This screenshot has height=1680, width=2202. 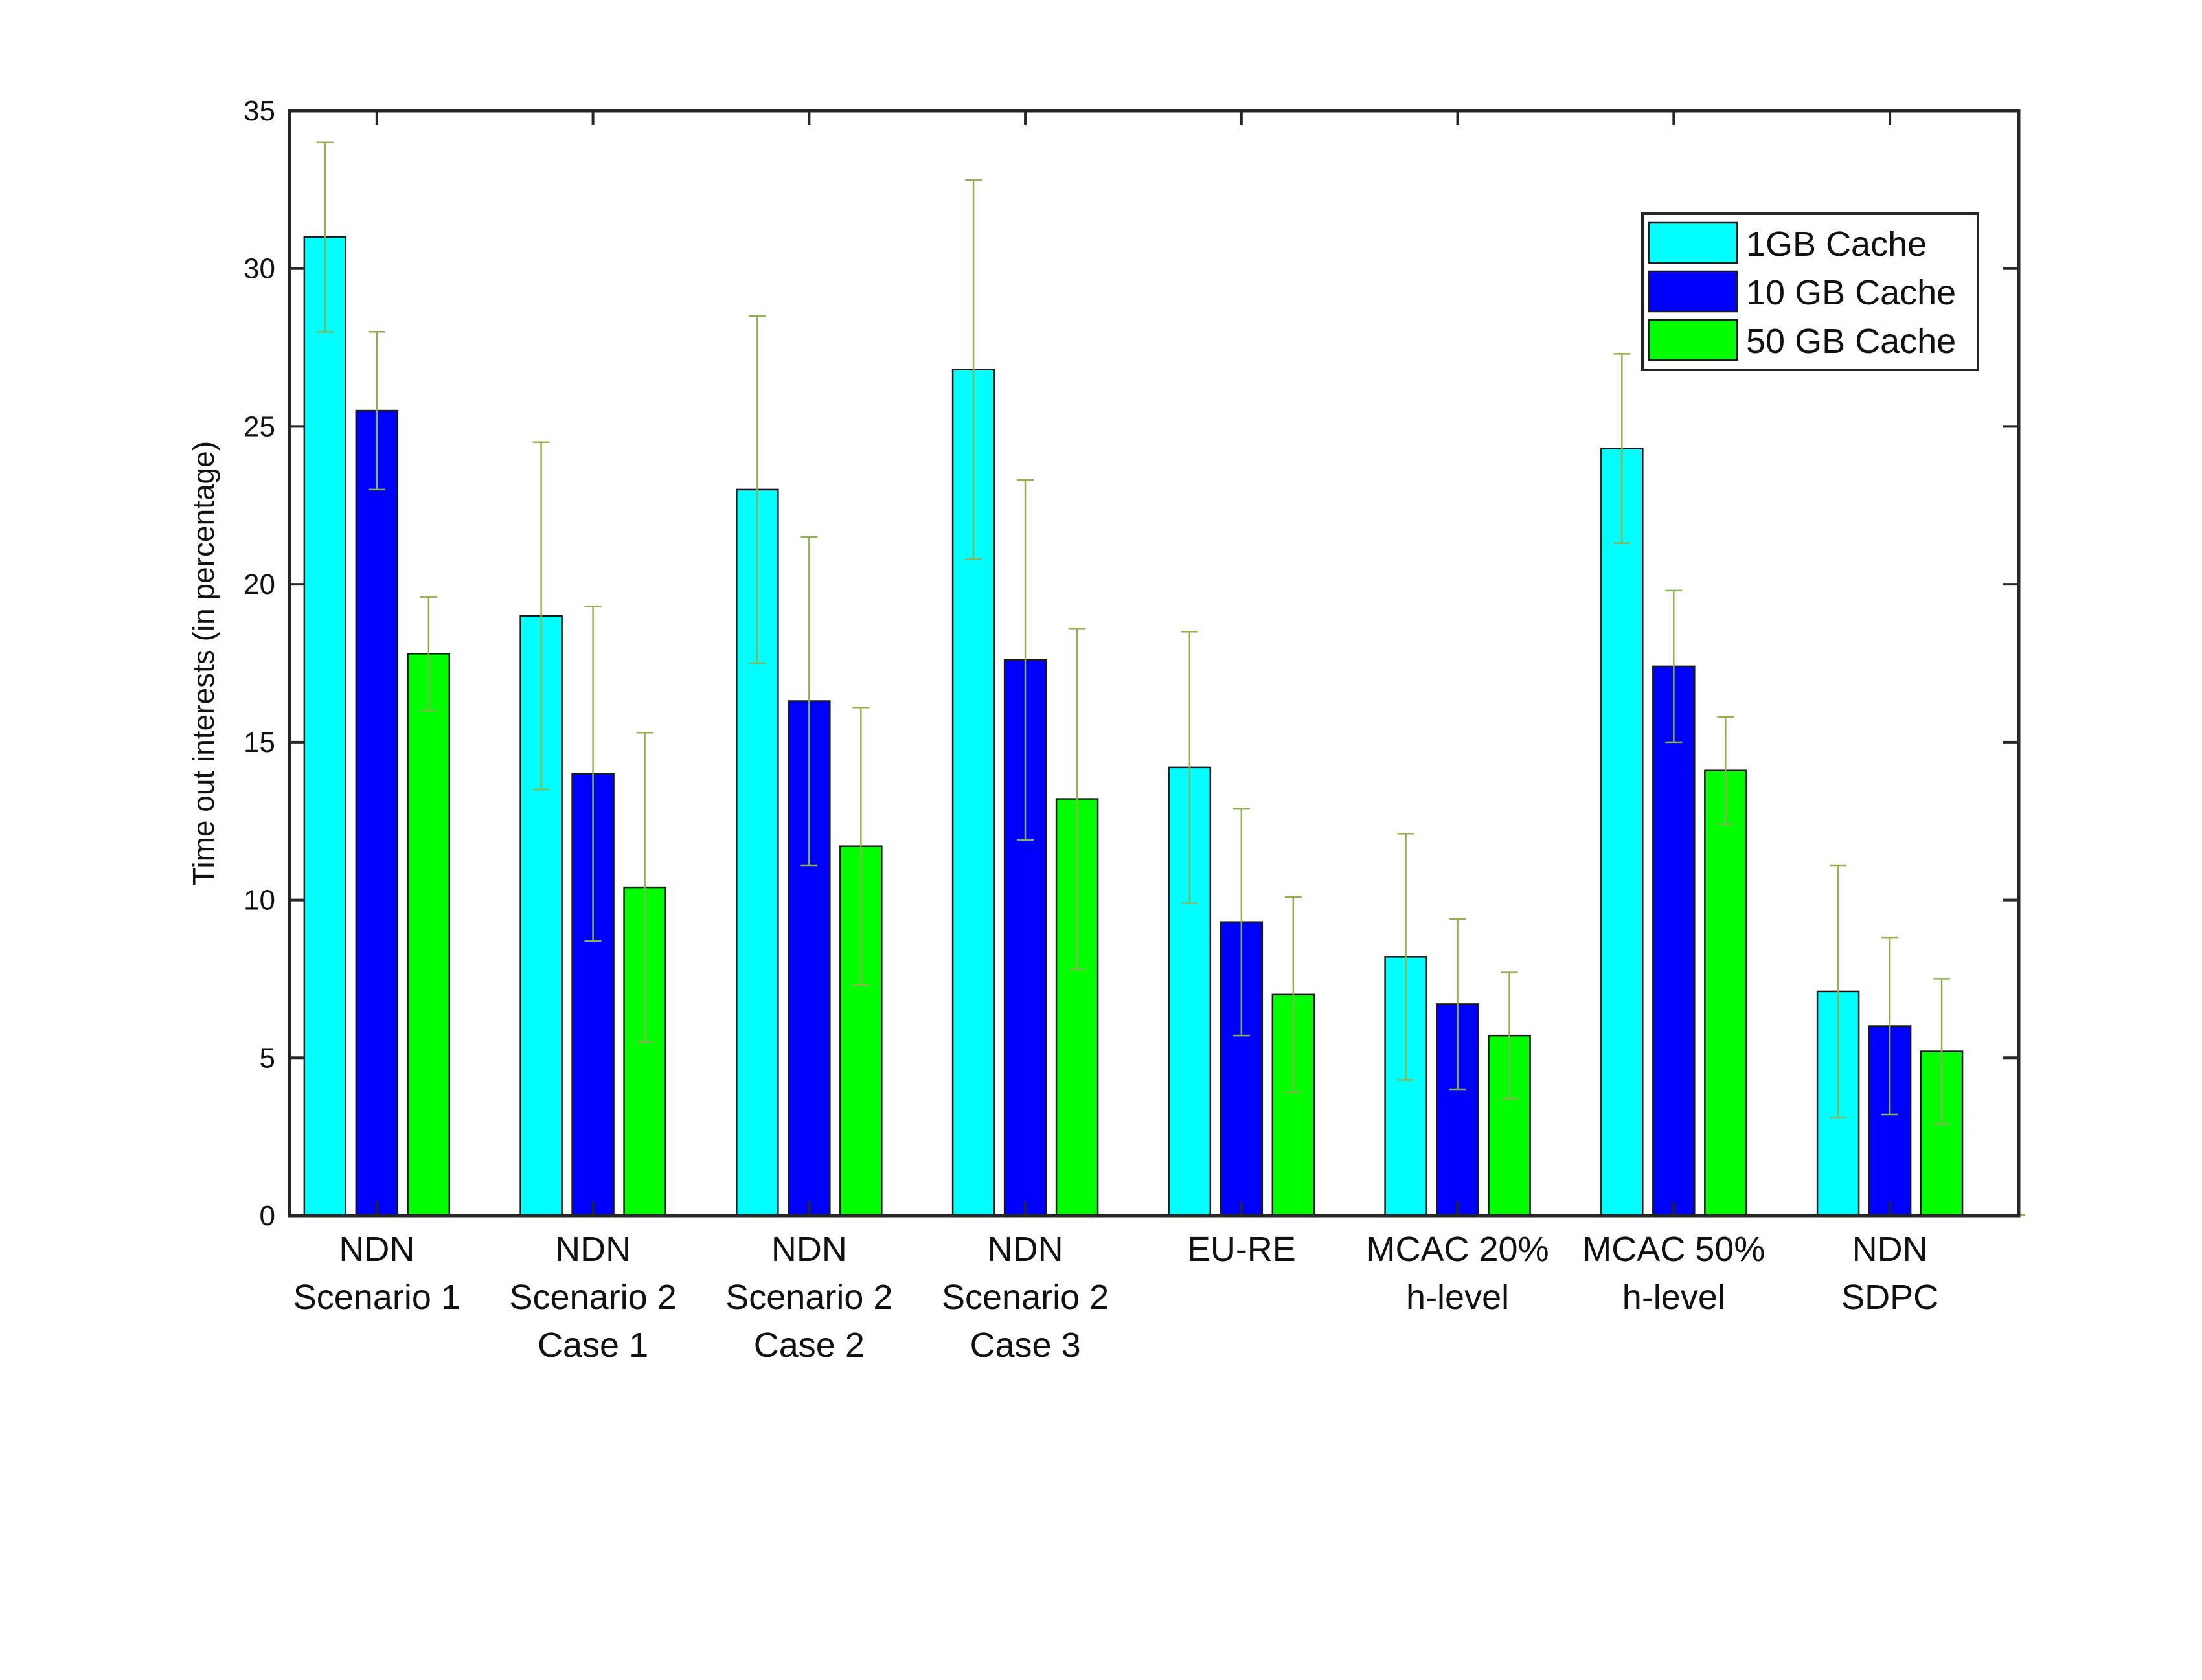 What do you see at coordinates (1025, 1346) in the screenshot?
I see `x-category-label-line: Case 3` at bounding box center [1025, 1346].